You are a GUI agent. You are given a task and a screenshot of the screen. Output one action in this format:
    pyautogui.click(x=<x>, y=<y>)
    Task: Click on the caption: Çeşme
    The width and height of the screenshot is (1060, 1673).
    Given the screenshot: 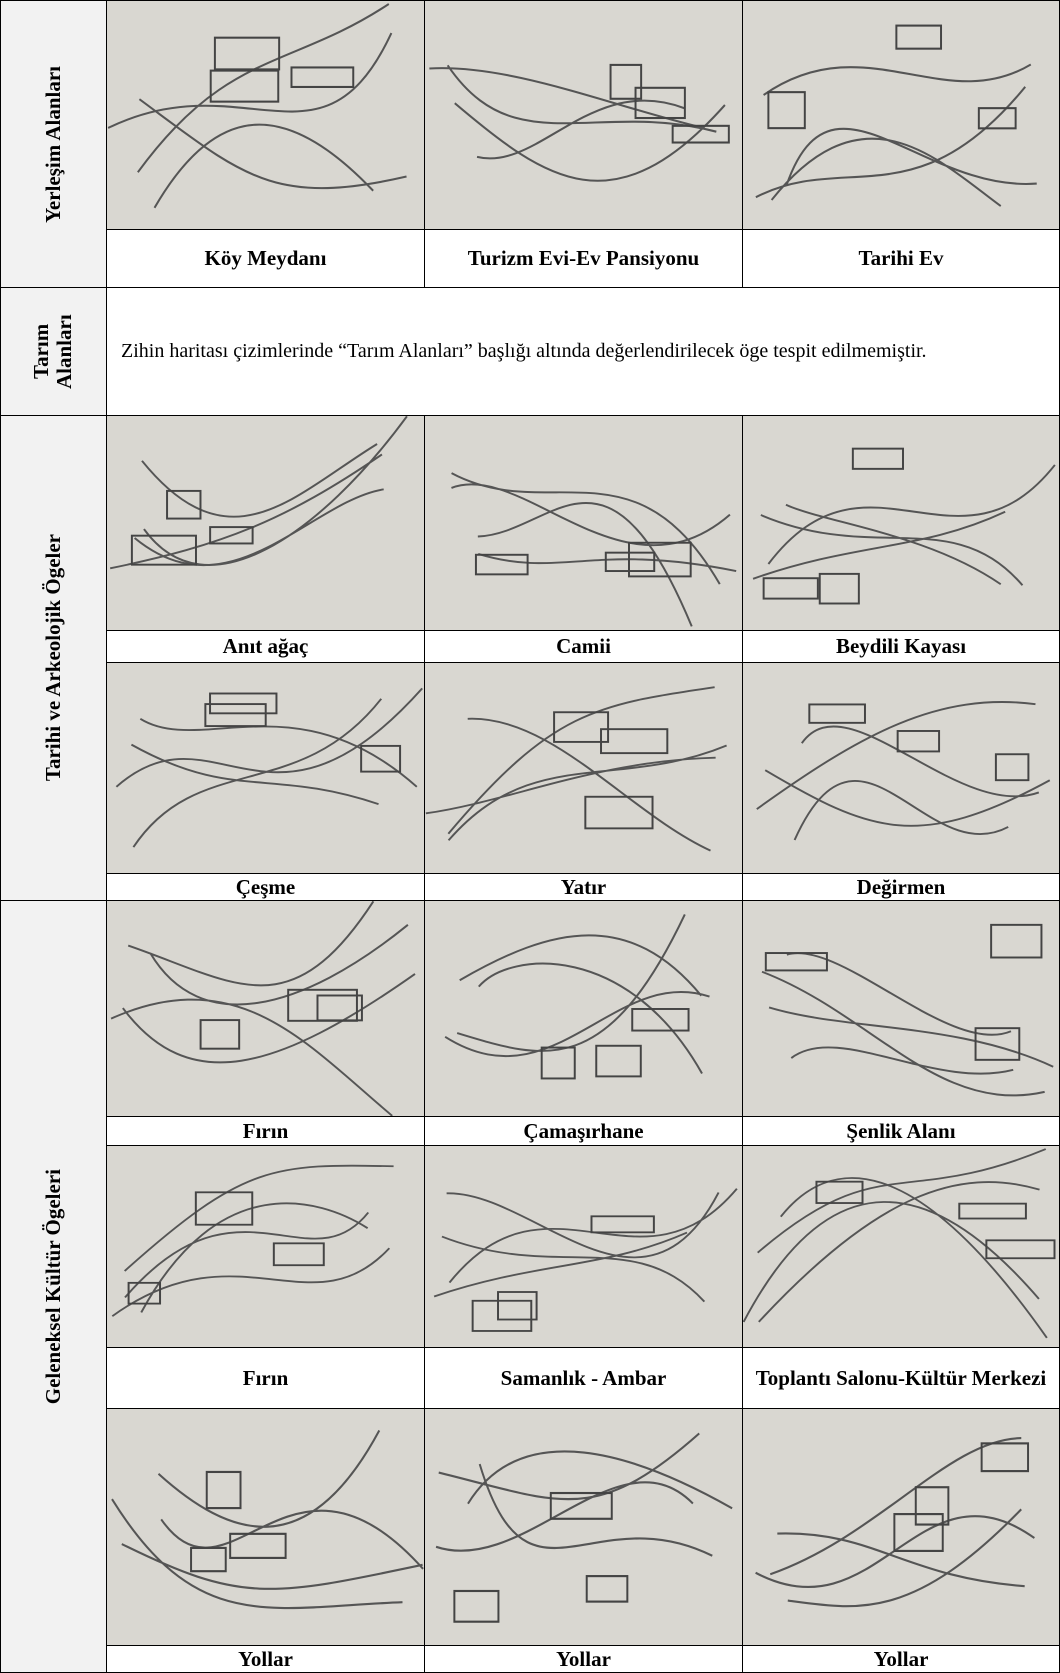 What is the action you would take?
    pyautogui.click(x=266, y=887)
    